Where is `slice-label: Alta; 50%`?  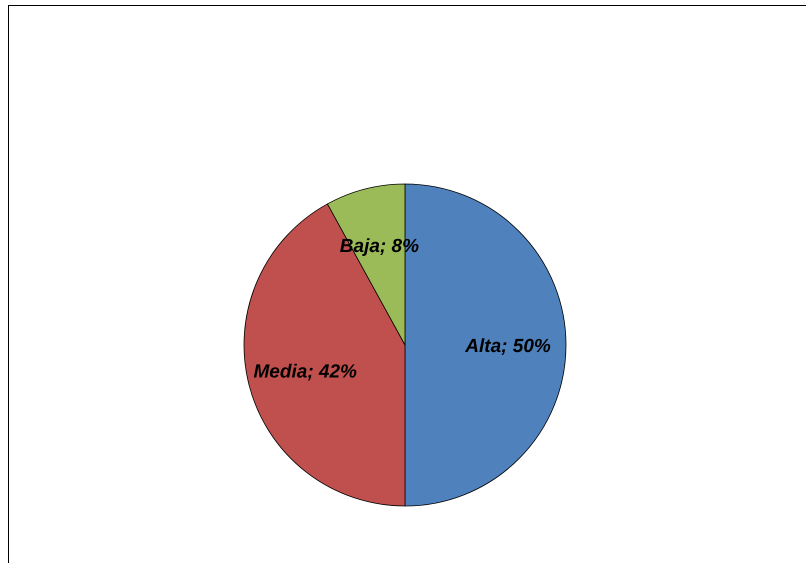 slice-label: Alta; 50% is located at coordinates (507, 346).